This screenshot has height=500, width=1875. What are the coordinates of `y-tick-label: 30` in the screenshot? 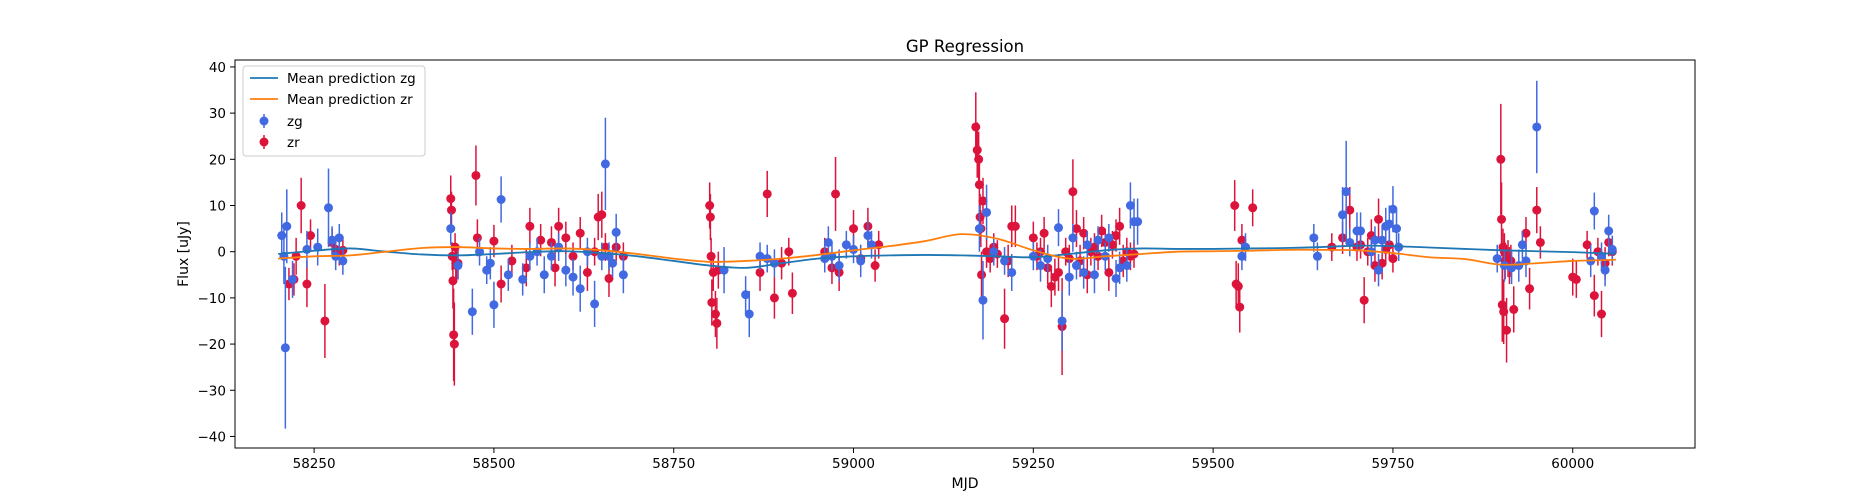 It's located at (217, 114).